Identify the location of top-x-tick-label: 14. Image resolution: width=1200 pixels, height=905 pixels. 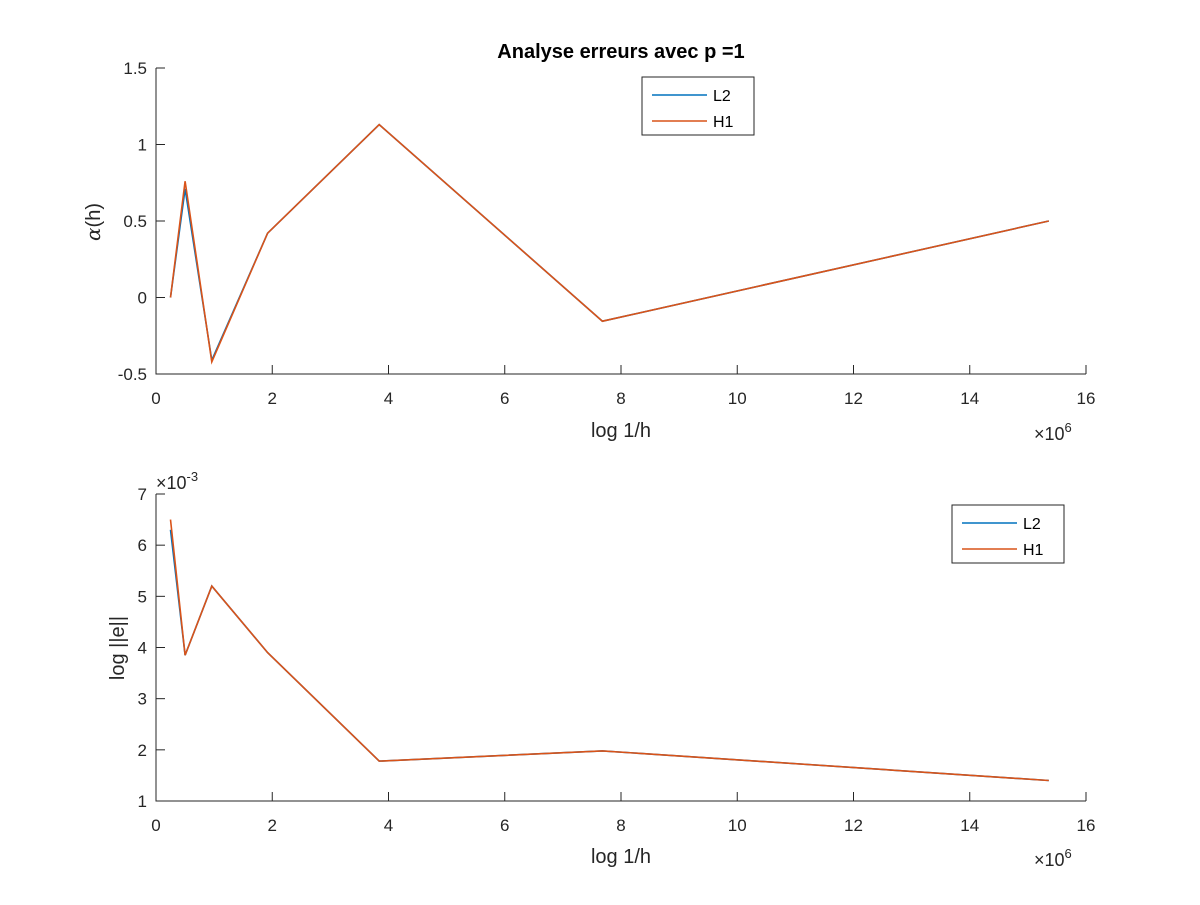
(969, 398).